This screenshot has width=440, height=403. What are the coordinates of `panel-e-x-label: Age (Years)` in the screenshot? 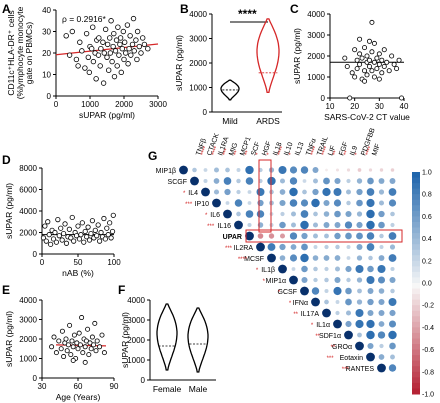 It's located at (78, 397).